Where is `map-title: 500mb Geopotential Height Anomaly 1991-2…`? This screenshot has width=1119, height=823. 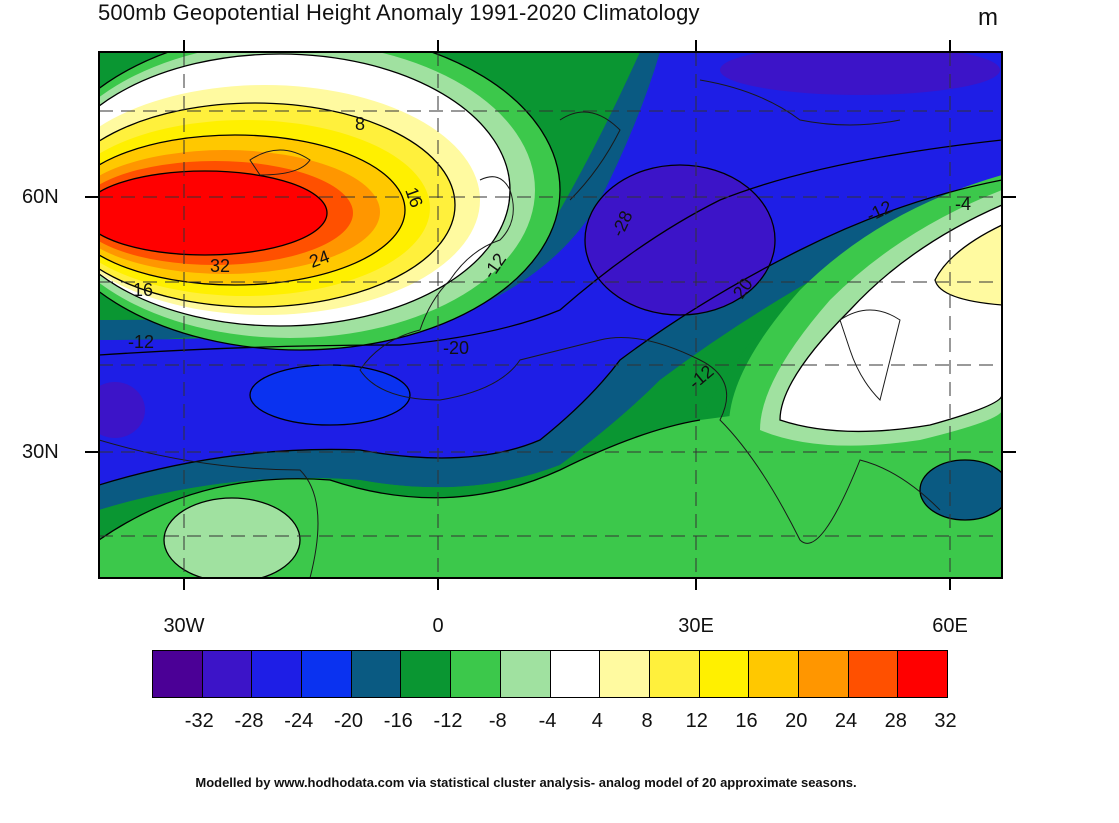
map-title: 500mb Geopotential Height Anomaly 1991-2… is located at coordinates (399, 12).